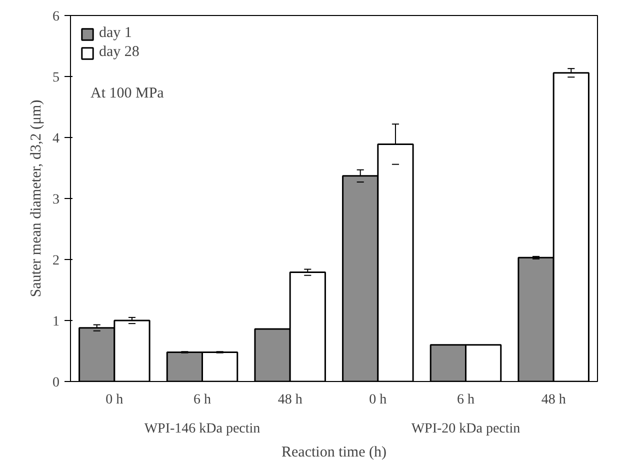  Describe the element at coordinates (56, 17) in the screenshot. I see `y-tick-label: 6` at that location.